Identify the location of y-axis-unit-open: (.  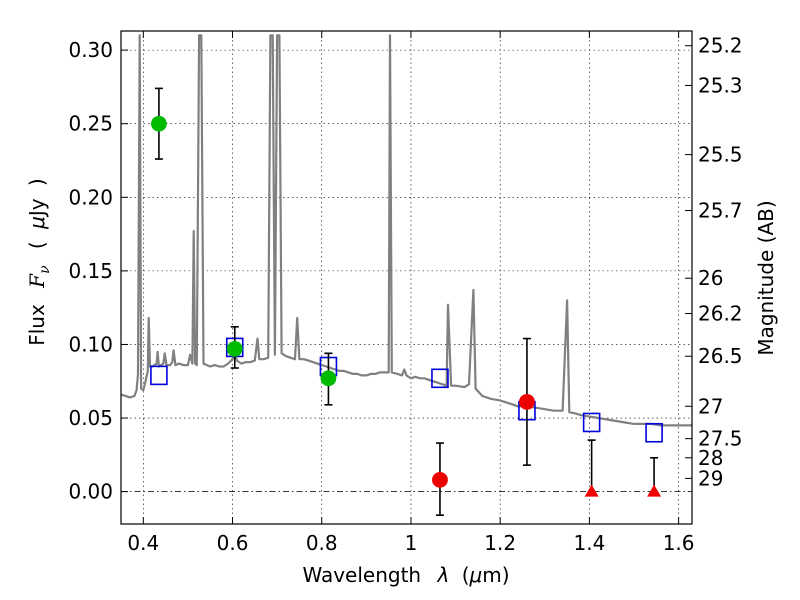
(37, 245).